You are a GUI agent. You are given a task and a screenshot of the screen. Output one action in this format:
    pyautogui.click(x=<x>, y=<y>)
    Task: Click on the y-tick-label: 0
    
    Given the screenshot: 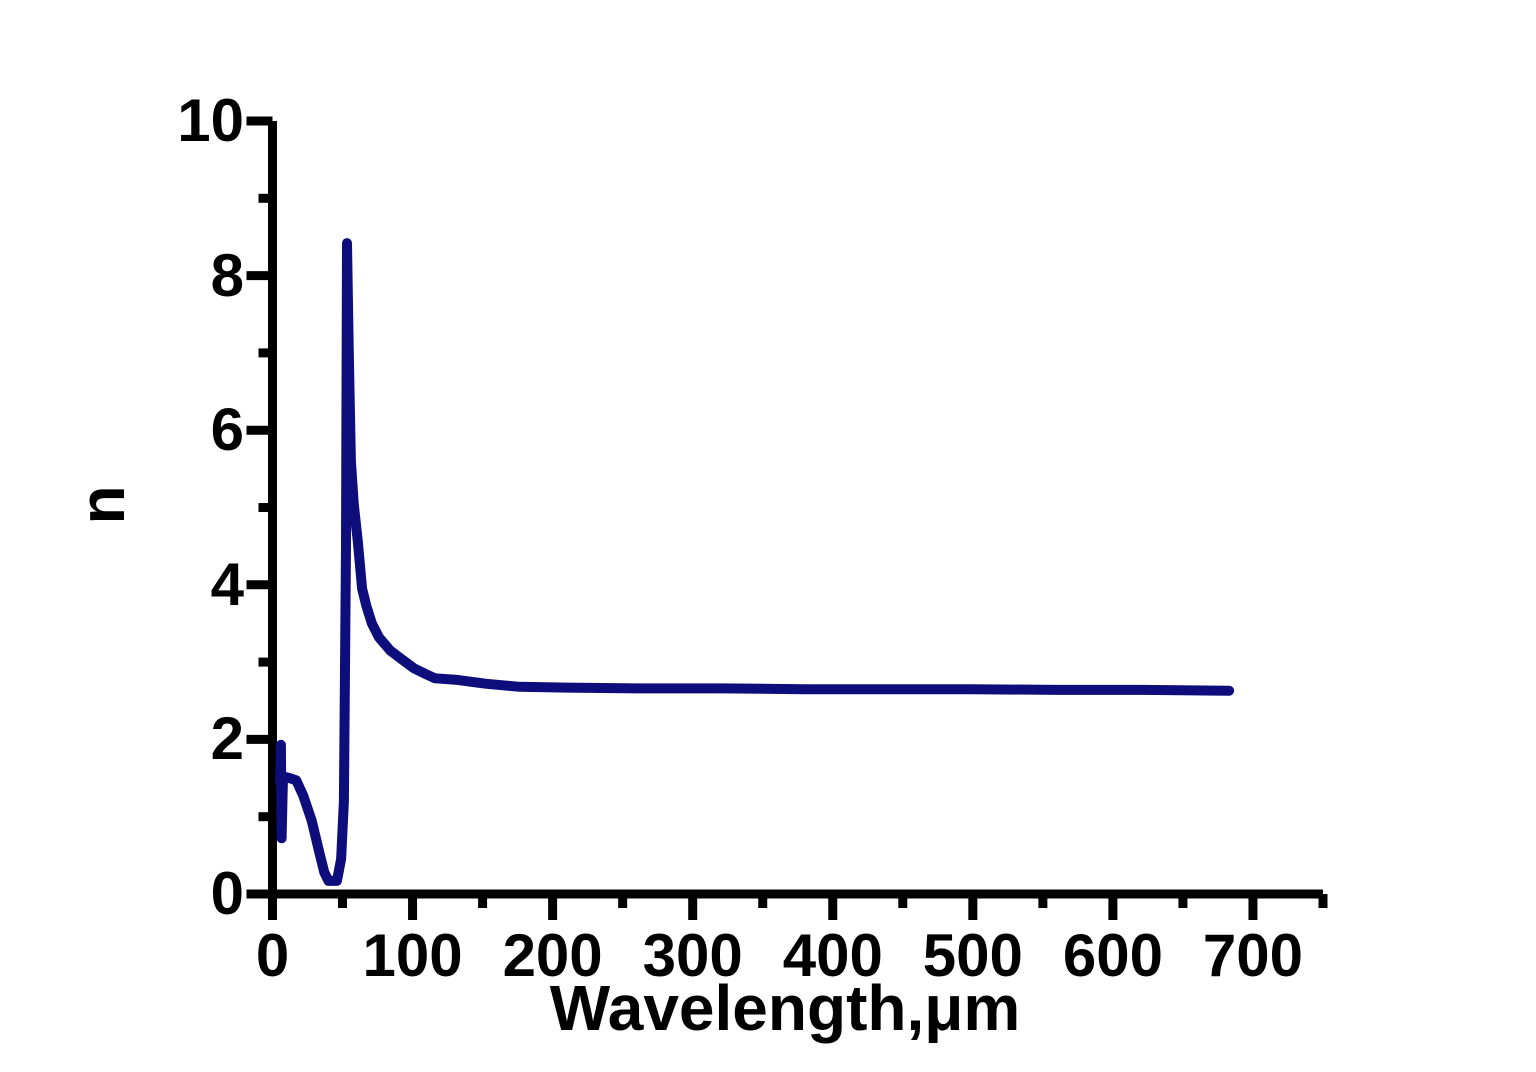 What is the action you would take?
    pyautogui.click(x=227, y=893)
    